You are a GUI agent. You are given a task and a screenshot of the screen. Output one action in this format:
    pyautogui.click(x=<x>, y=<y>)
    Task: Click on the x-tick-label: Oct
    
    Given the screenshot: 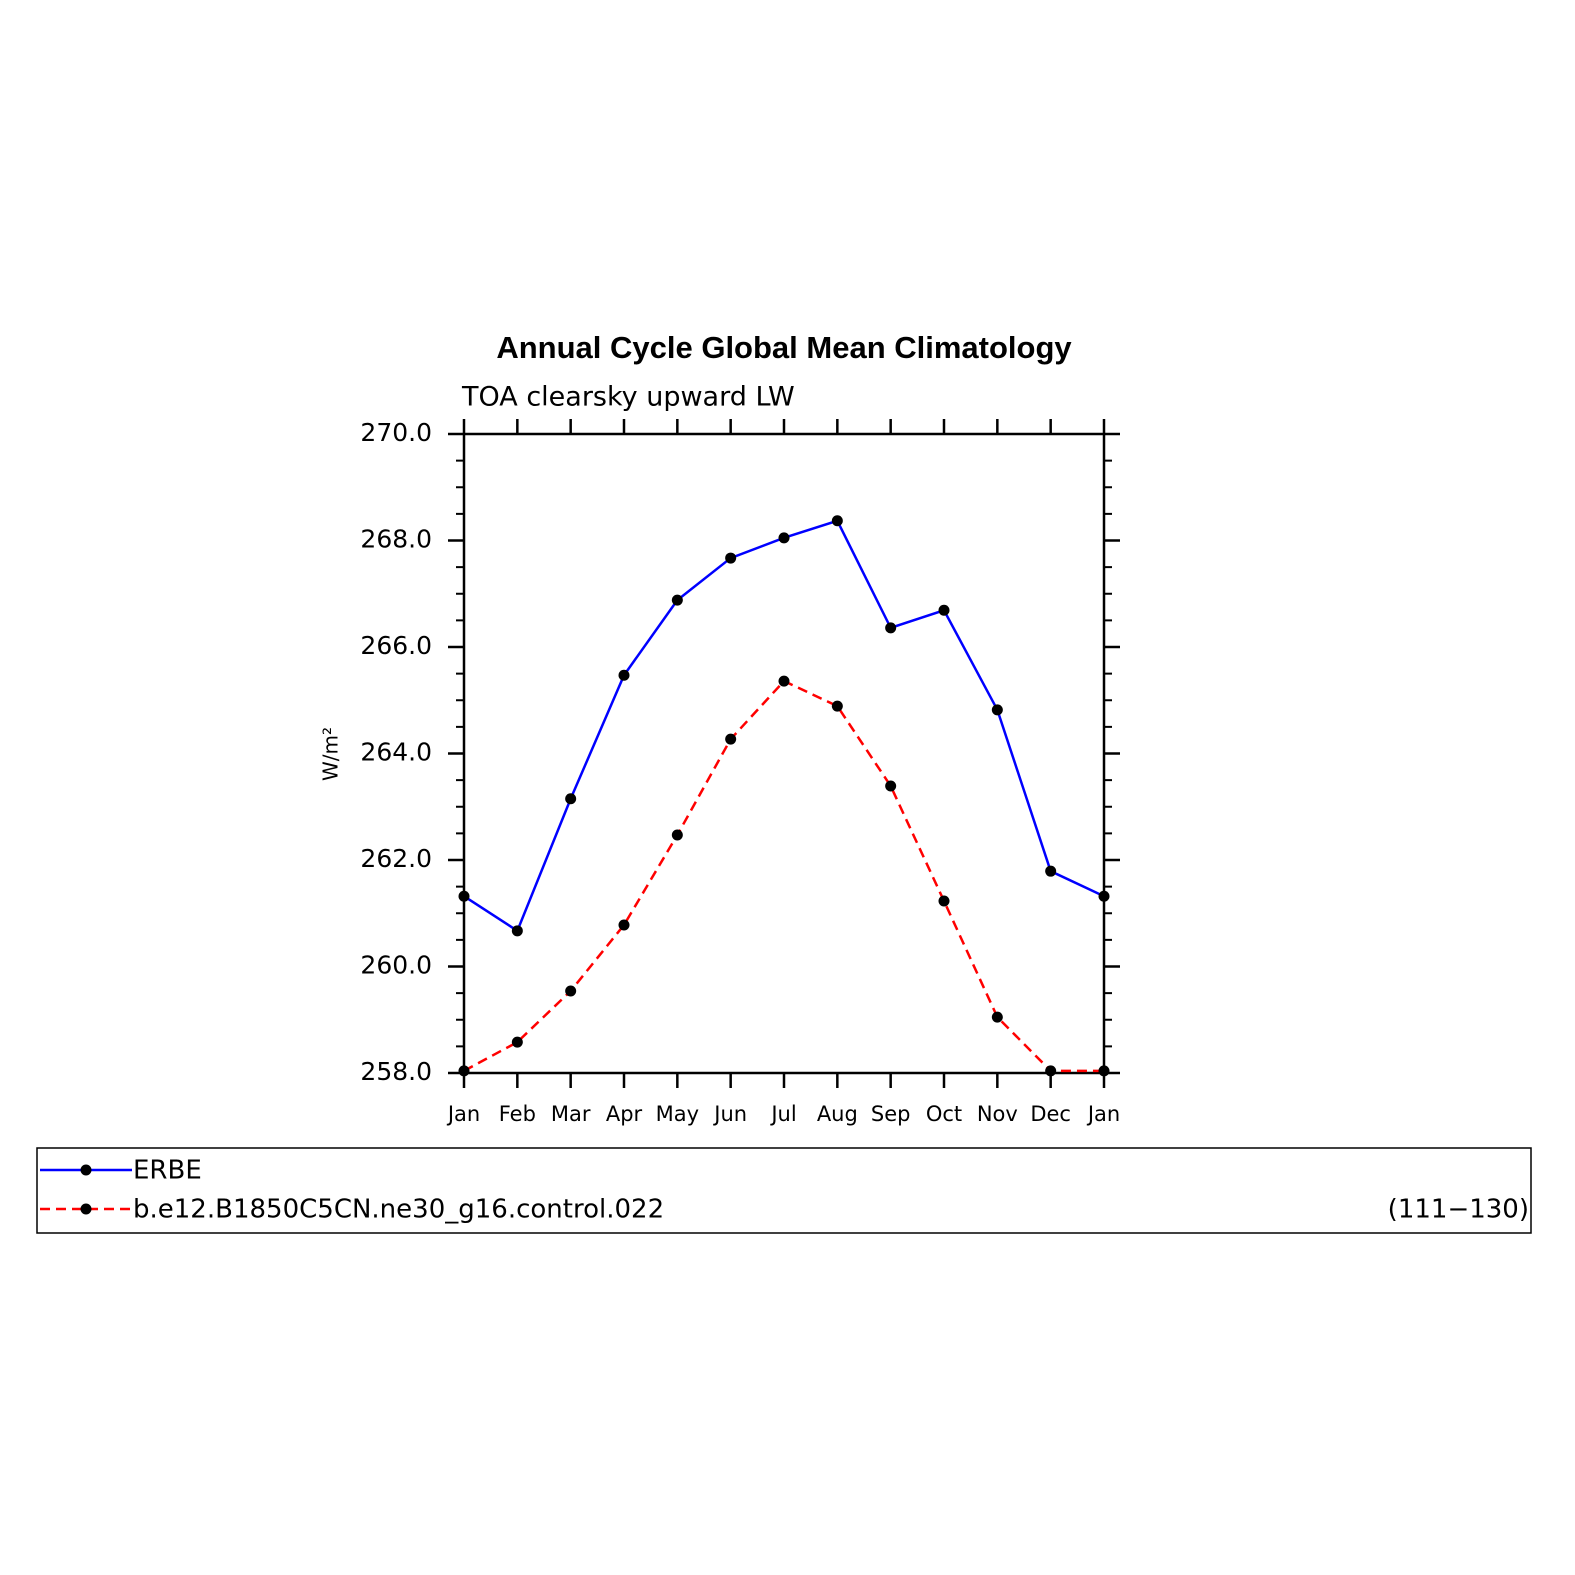 What is the action you would take?
    pyautogui.click(x=944, y=1114)
    